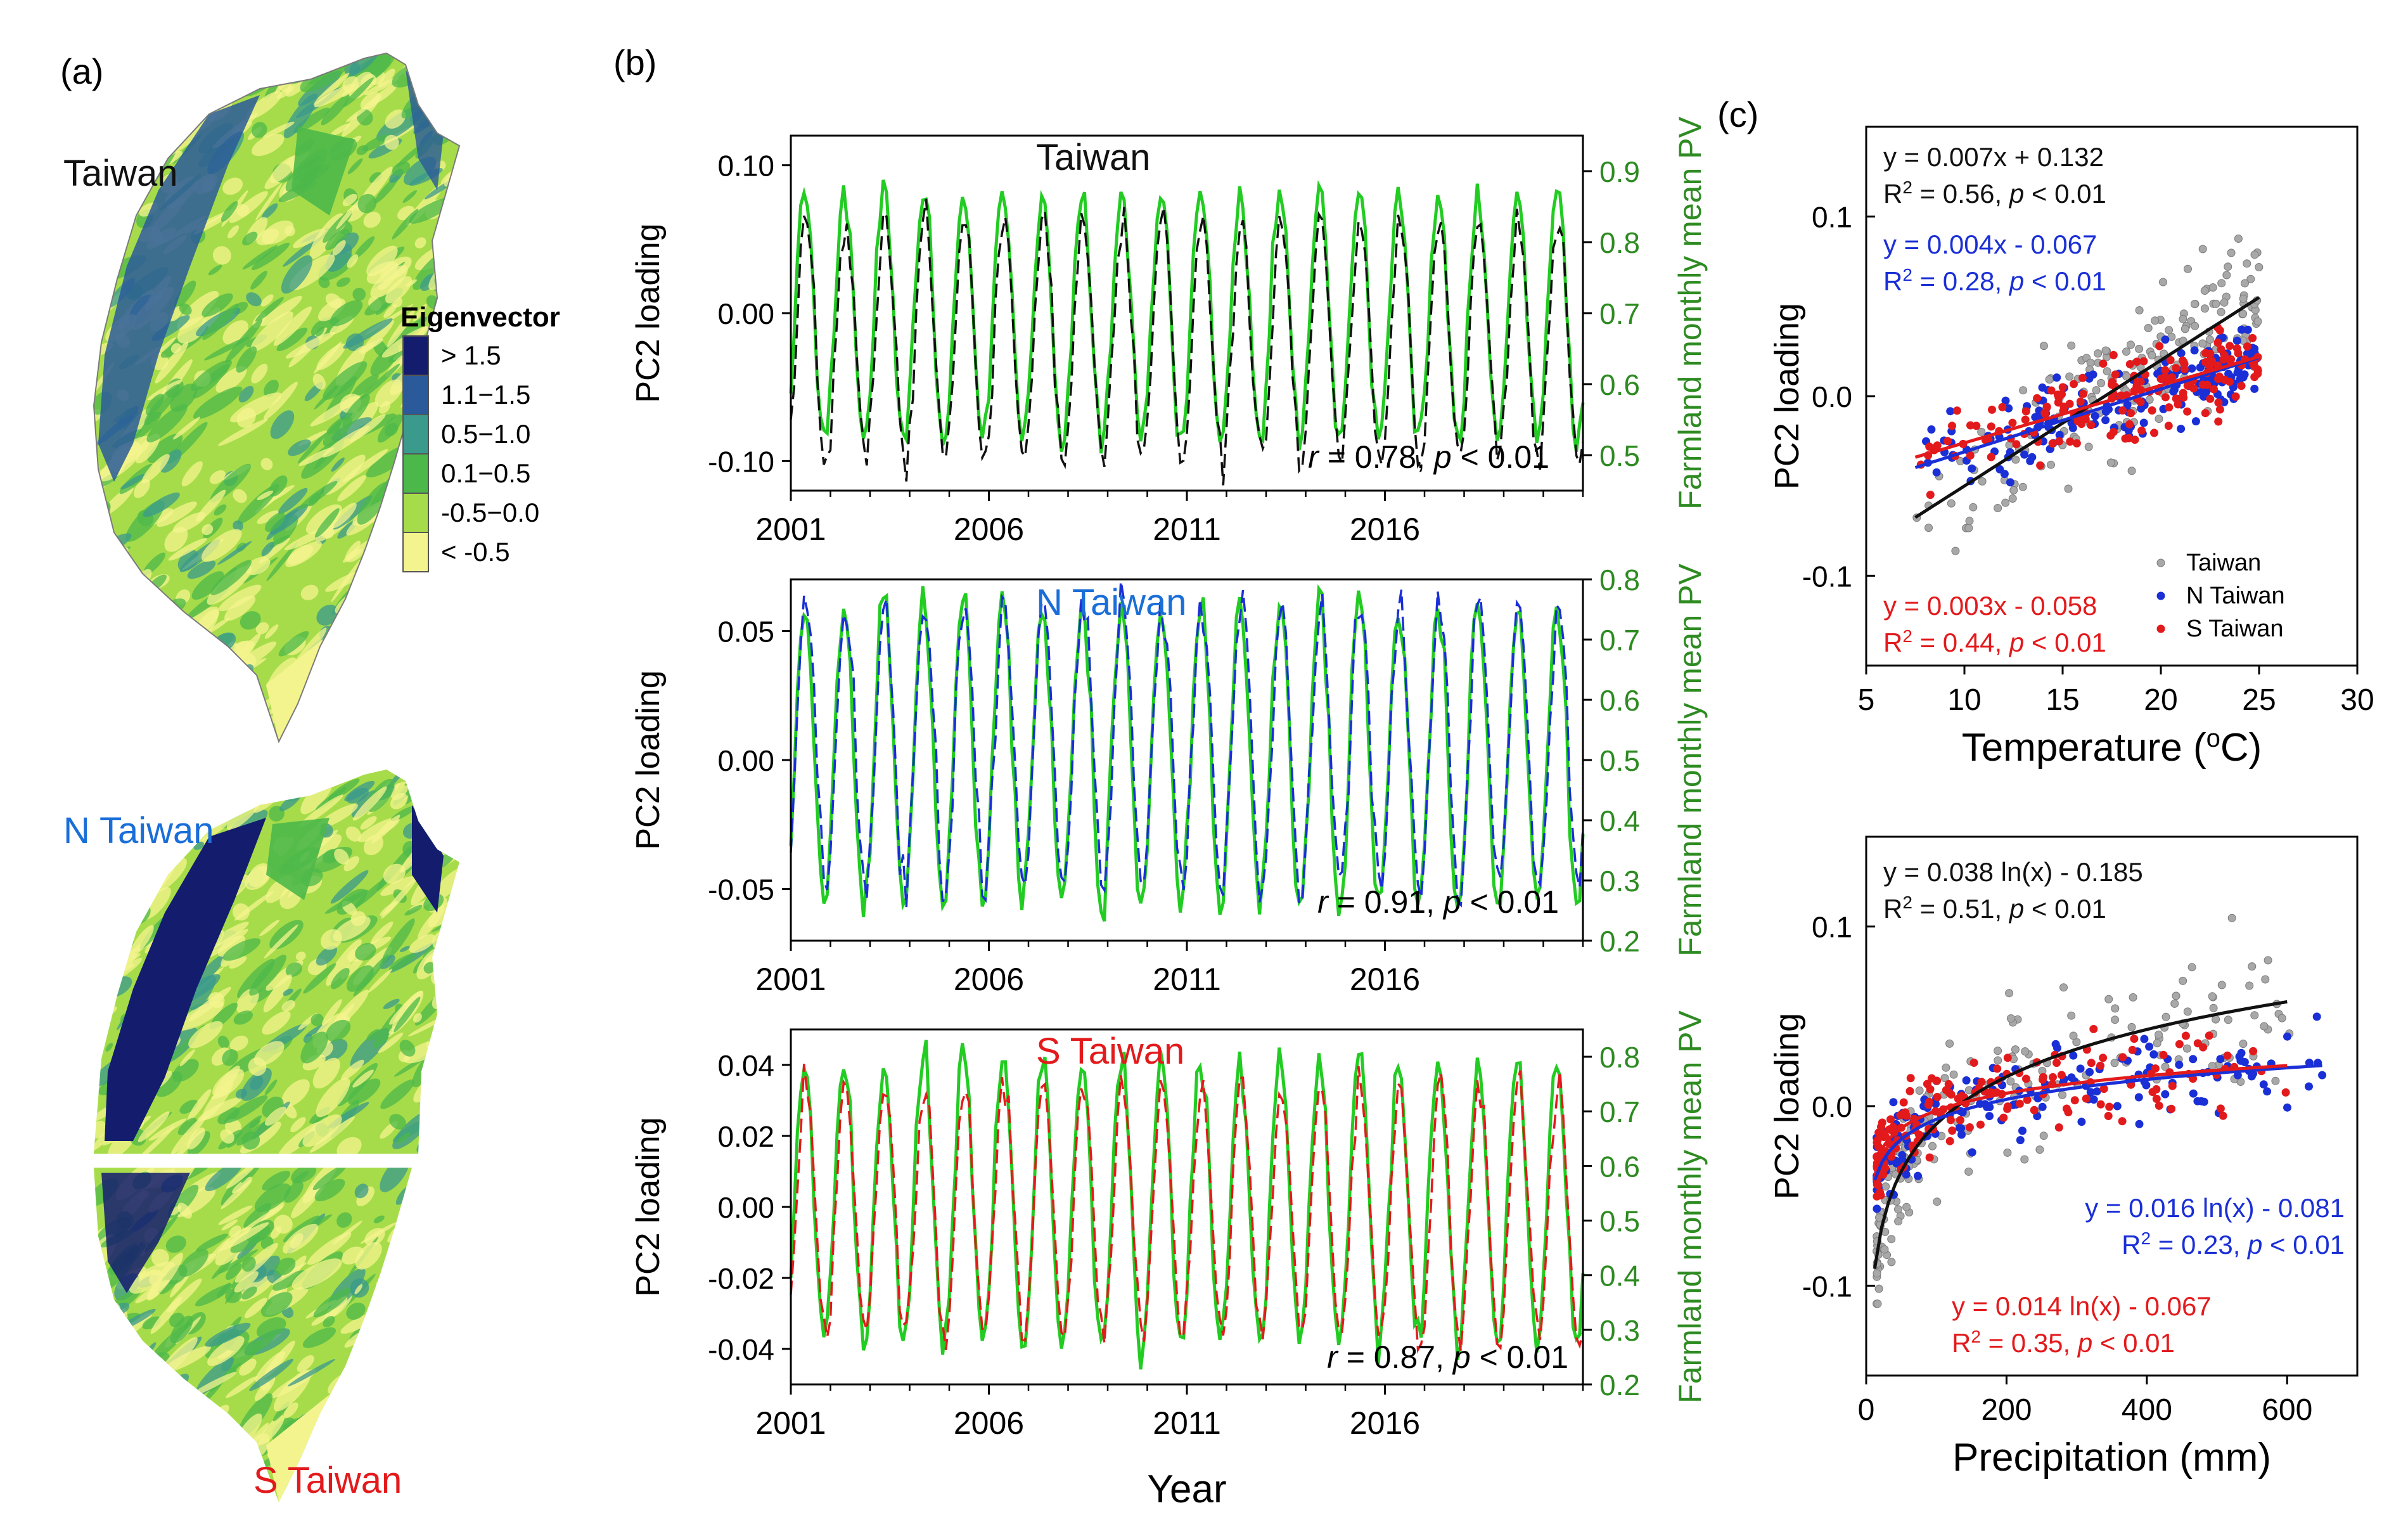 The width and height of the screenshot is (2408, 1515). I want to click on y-tick-label: 0.04, so click(745, 1065).